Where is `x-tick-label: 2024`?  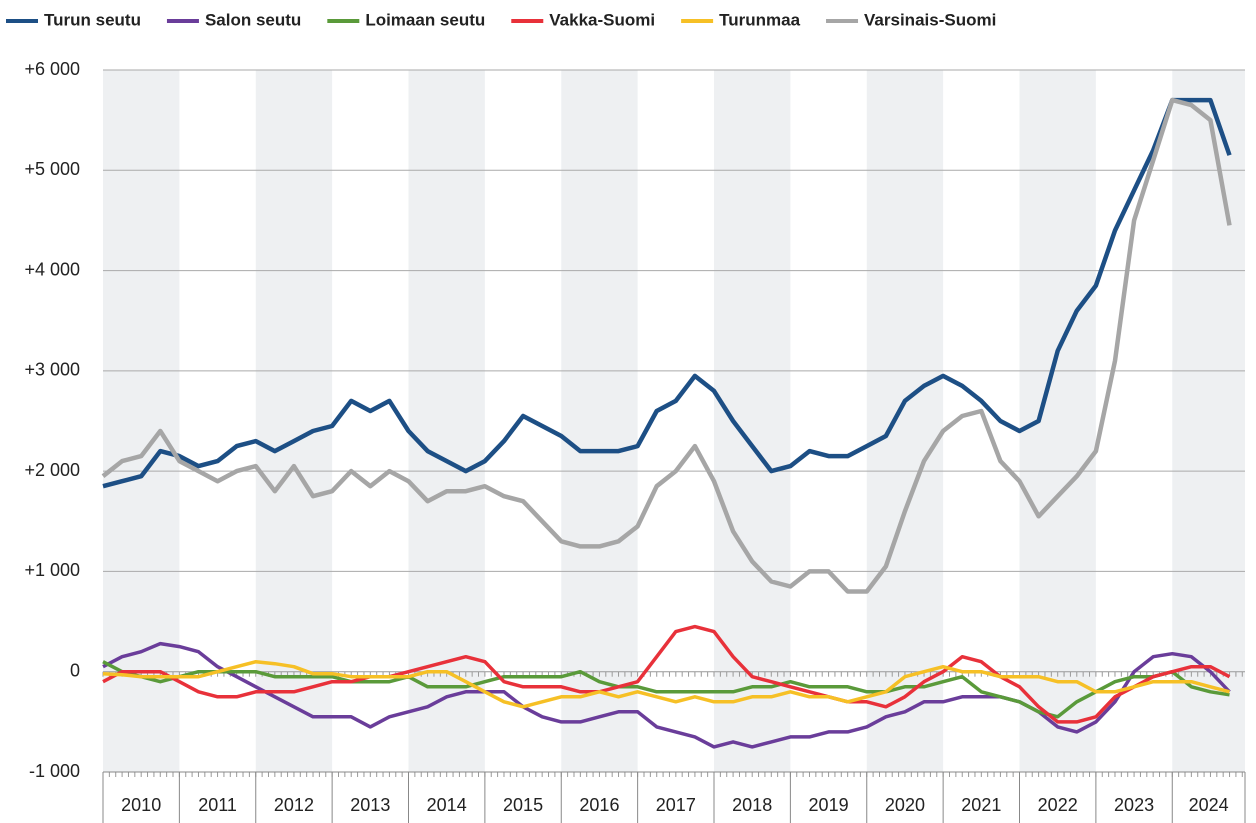 x-tick-label: 2024 is located at coordinates (1209, 805).